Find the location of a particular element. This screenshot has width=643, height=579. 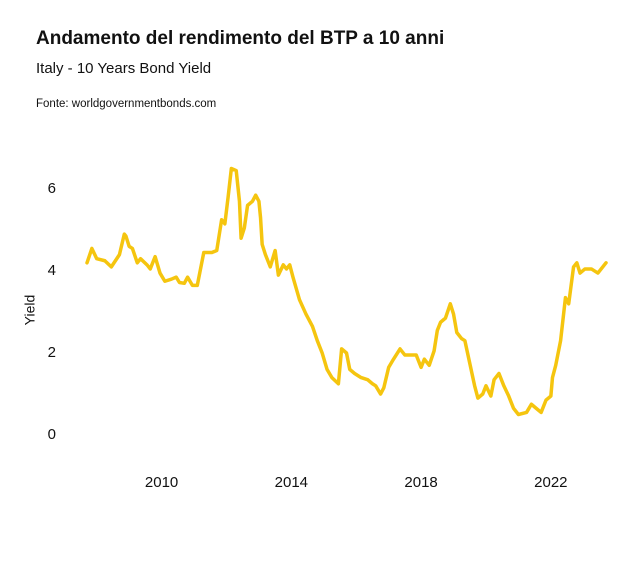

x-tick-label: 2022 is located at coordinates (550, 482).